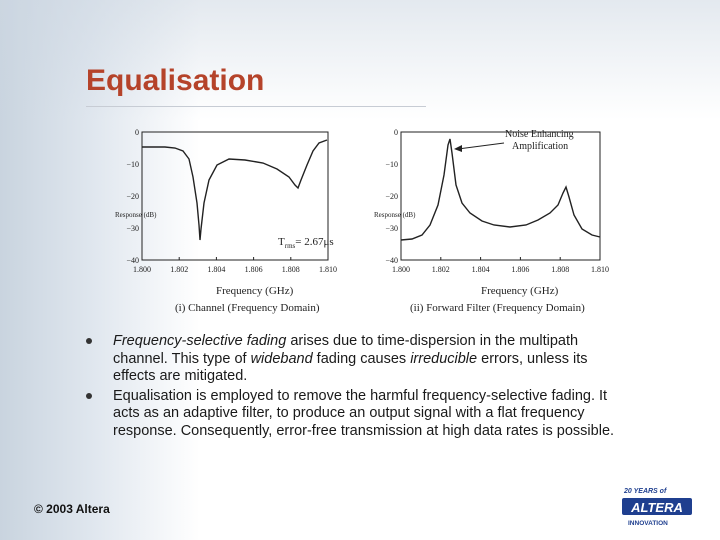 The height and width of the screenshot is (540, 720). What do you see at coordinates (255, 291) in the screenshot?
I see `left-xlabel: Frequency (GHz)` at bounding box center [255, 291].